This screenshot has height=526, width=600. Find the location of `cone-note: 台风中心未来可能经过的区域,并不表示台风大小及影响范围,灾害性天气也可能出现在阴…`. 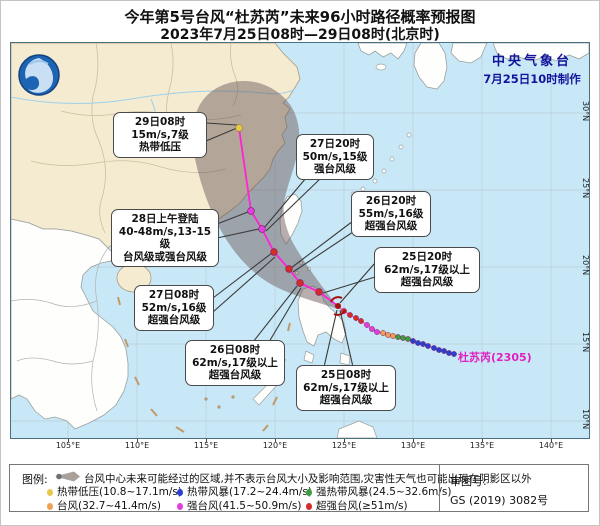

cone-note: 台风中心未来可能经过的区域,并不表示台风大小及影响范围,灾害性天气也可能出现在阴… is located at coordinates (308, 479).